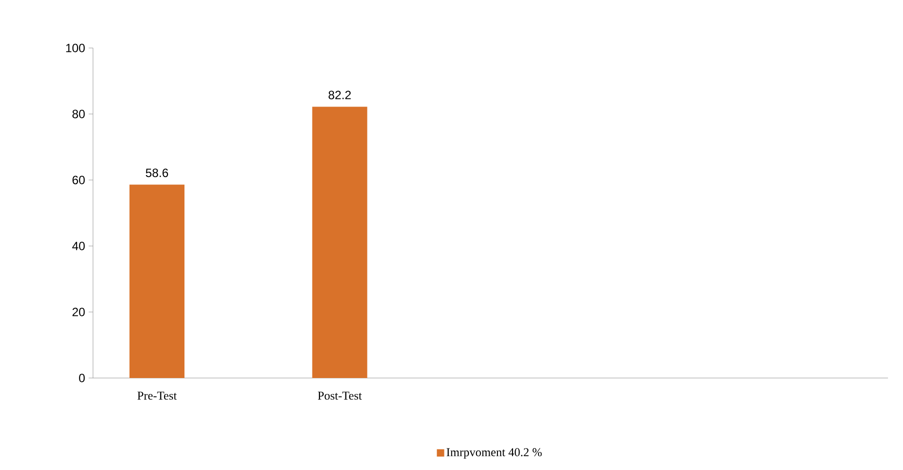  Describe the element at coordinates (157, 173) in the screenshot. I see `data-label: 58.6` at that location.